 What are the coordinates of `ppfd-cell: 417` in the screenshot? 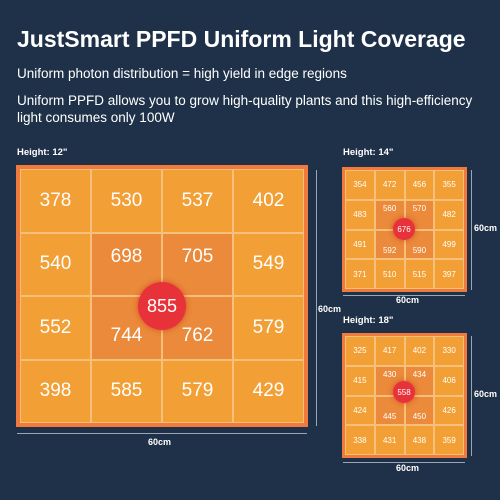 It's located at (389, 351).